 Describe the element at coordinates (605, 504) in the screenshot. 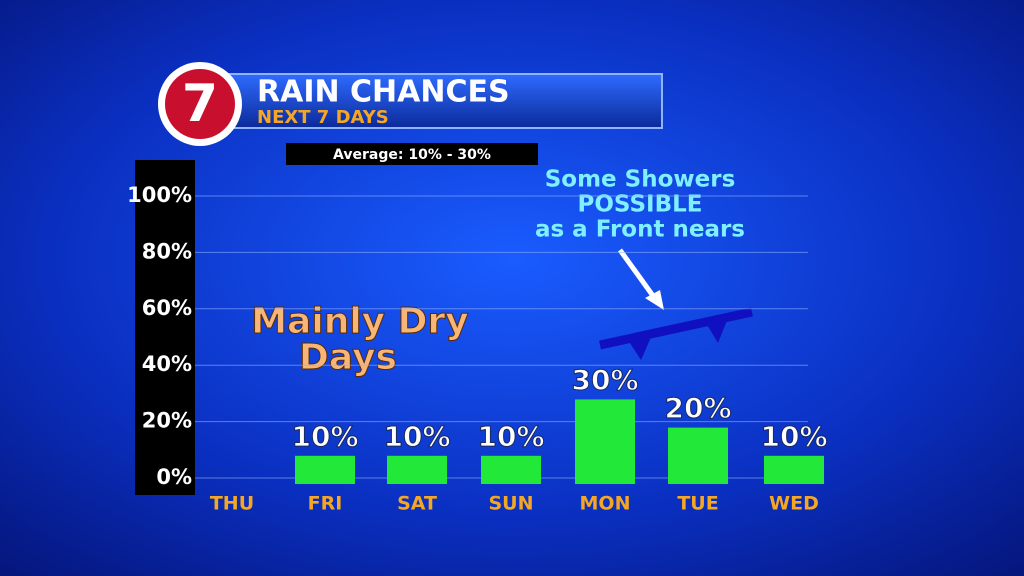

I see `x-tick-label: MON` at that location.